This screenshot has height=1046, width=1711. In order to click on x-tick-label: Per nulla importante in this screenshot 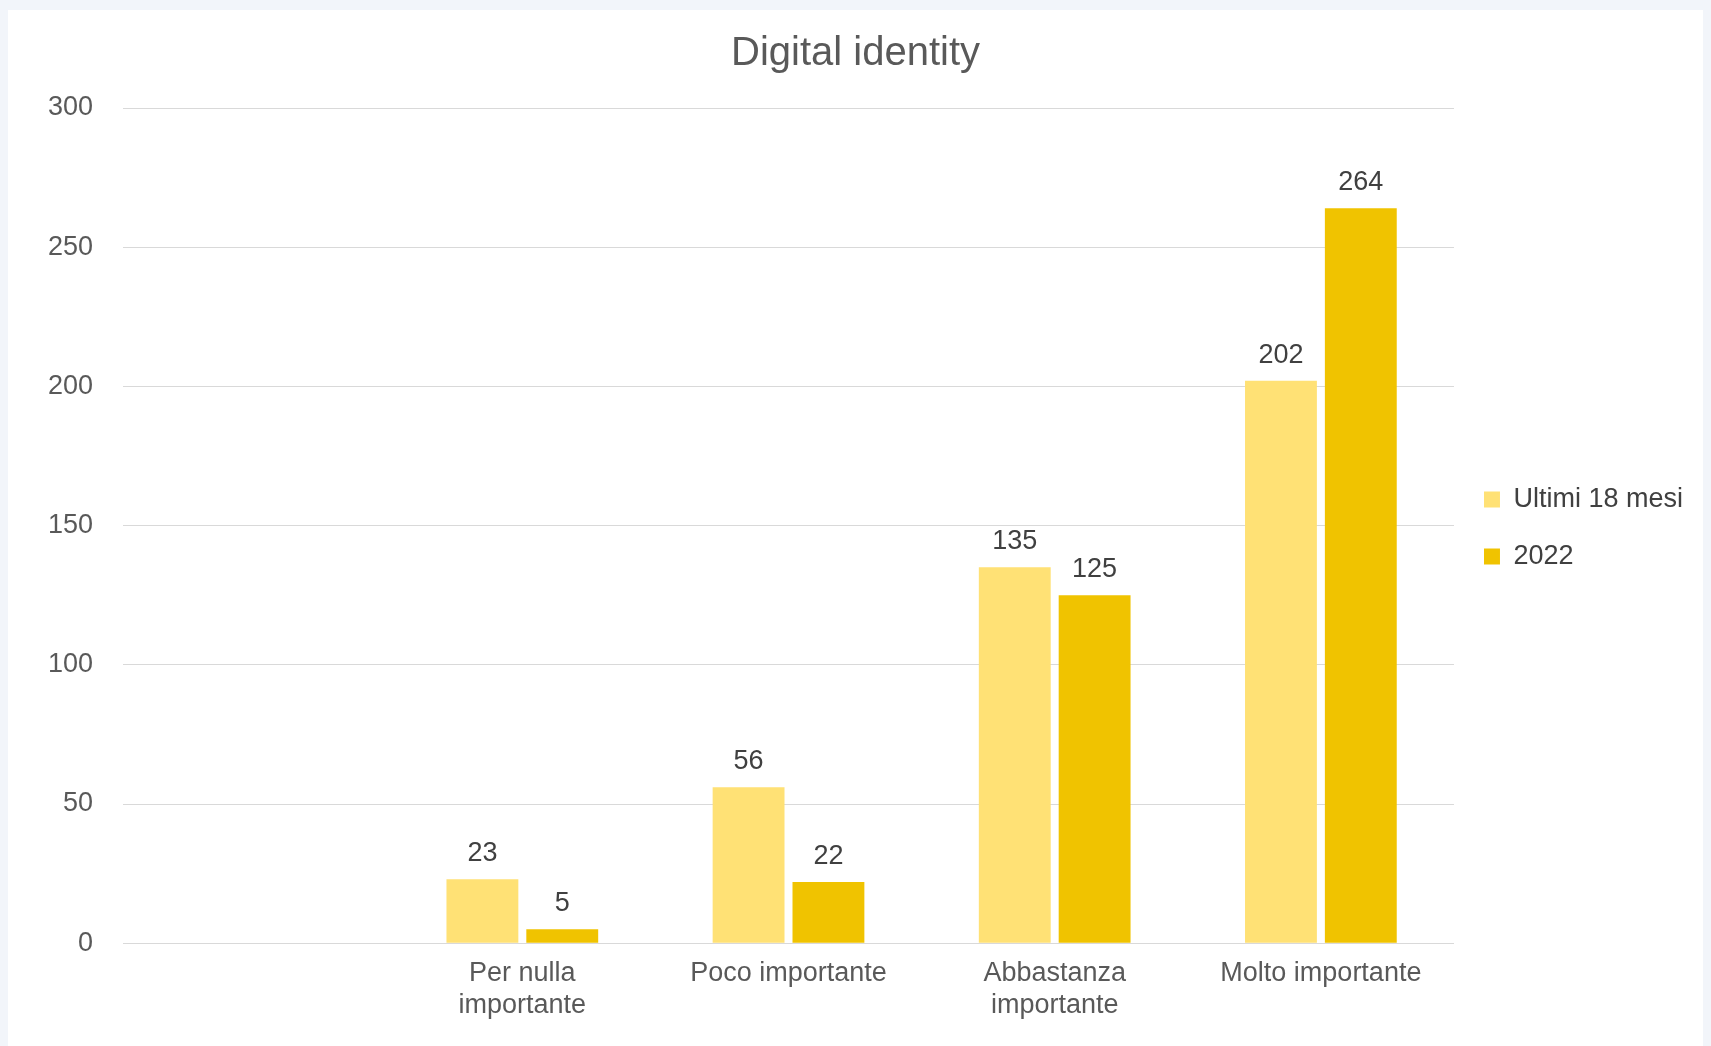, I will do `click(522, 988)`.